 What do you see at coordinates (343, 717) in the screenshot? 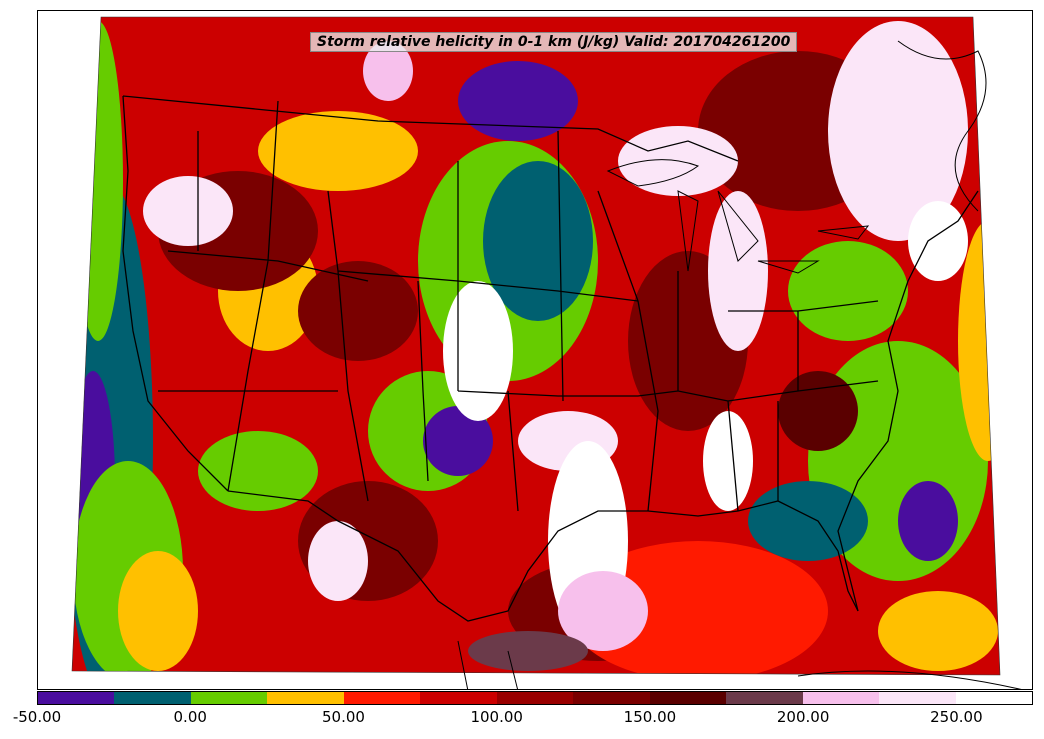
I see `colorbar-tick-label: 50.00` at bounding box center [343, 717].